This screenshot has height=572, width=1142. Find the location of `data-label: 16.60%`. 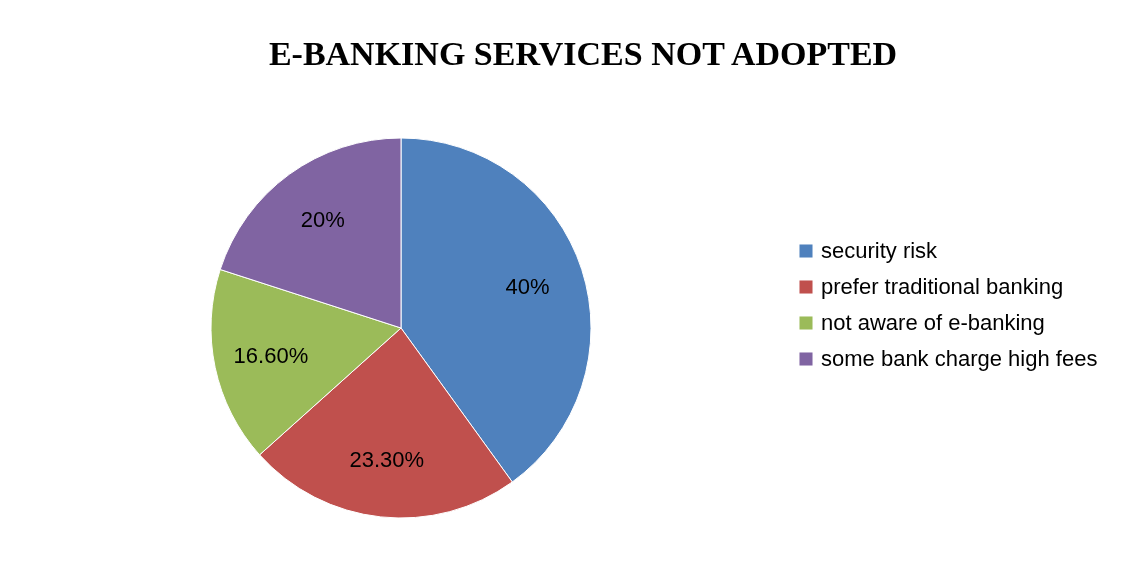

data-label: 16.60% is located at coordinates (271, 355).